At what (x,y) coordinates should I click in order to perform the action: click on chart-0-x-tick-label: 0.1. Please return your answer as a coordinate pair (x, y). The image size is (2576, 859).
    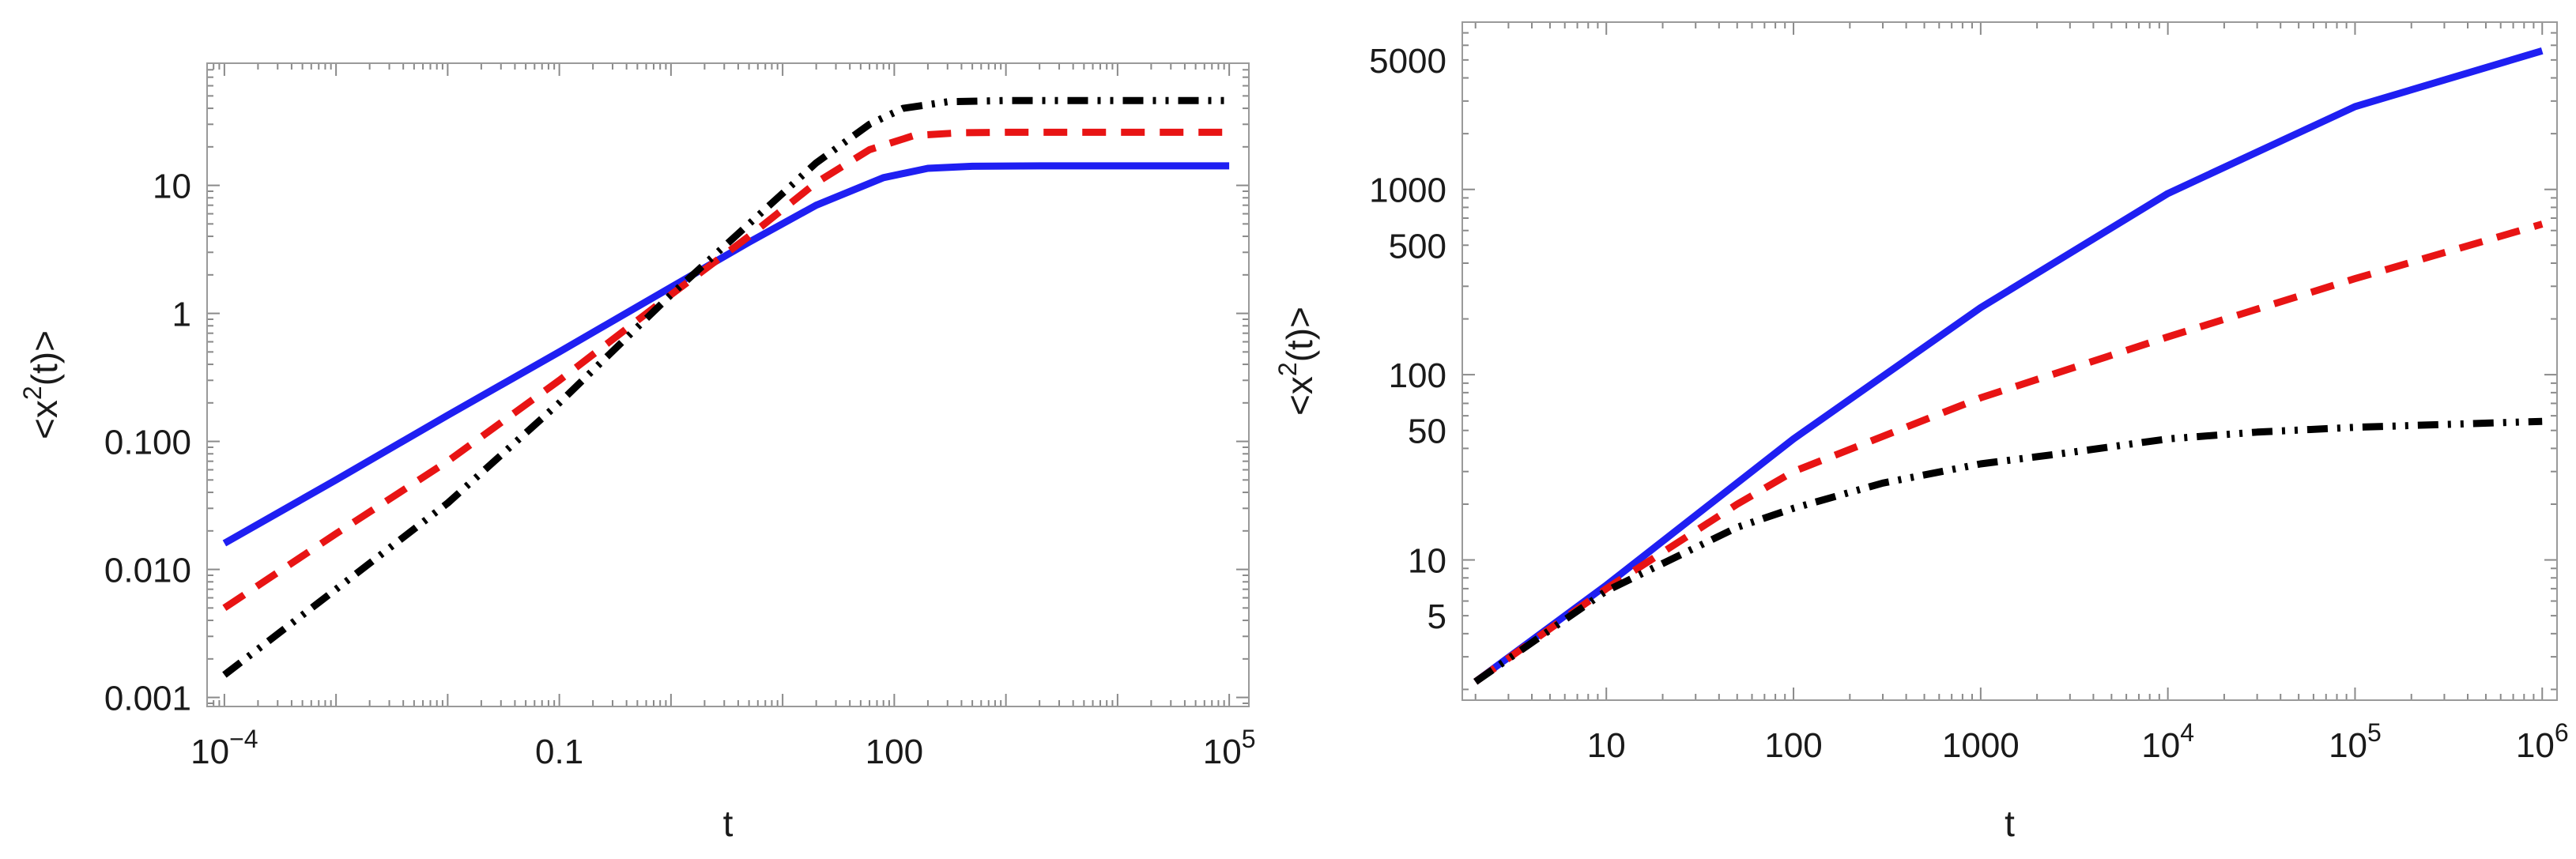
    Looking at the image, I should click on (559, 752).